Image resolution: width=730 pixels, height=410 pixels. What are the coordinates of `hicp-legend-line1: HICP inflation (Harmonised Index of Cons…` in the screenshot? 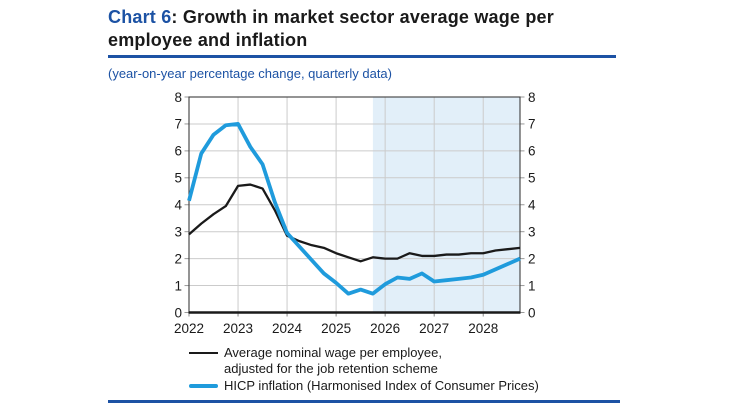 It's located at (381, 385).